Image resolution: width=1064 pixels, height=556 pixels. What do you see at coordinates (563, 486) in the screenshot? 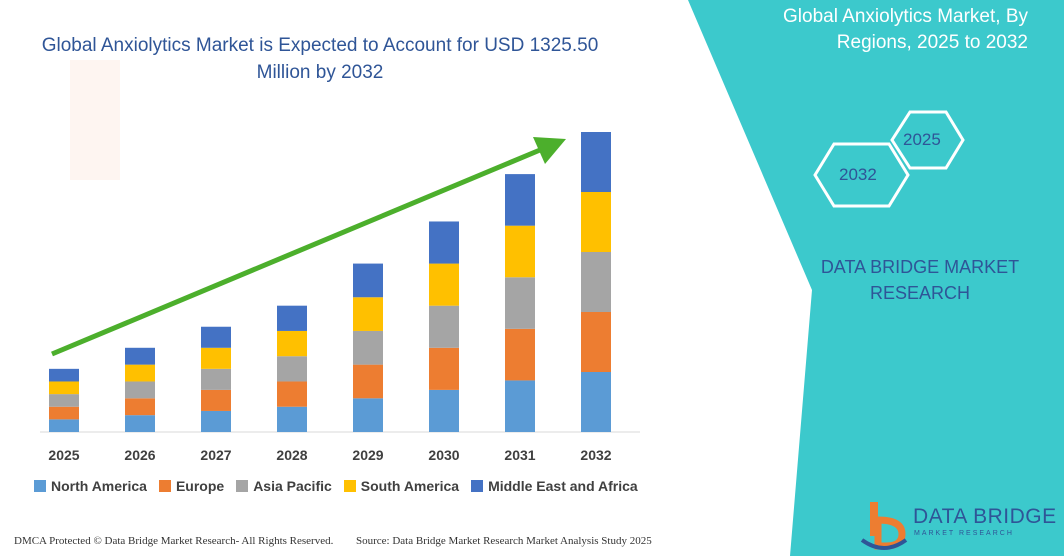
I see `legend-label: Middle East and Africa` at bounding box center [563, 486].